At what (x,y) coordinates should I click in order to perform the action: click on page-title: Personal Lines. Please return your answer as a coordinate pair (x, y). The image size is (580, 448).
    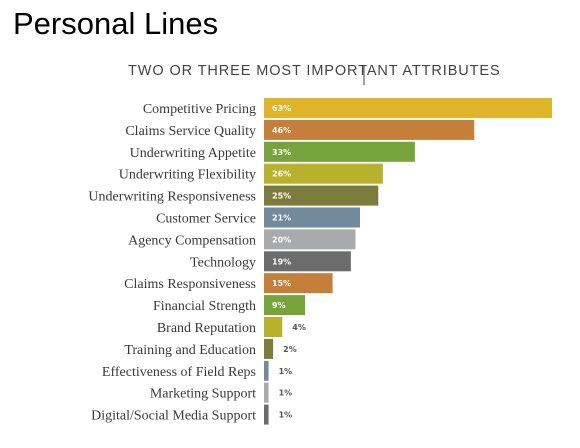
    Looking at the image, I should click on (116, 23).